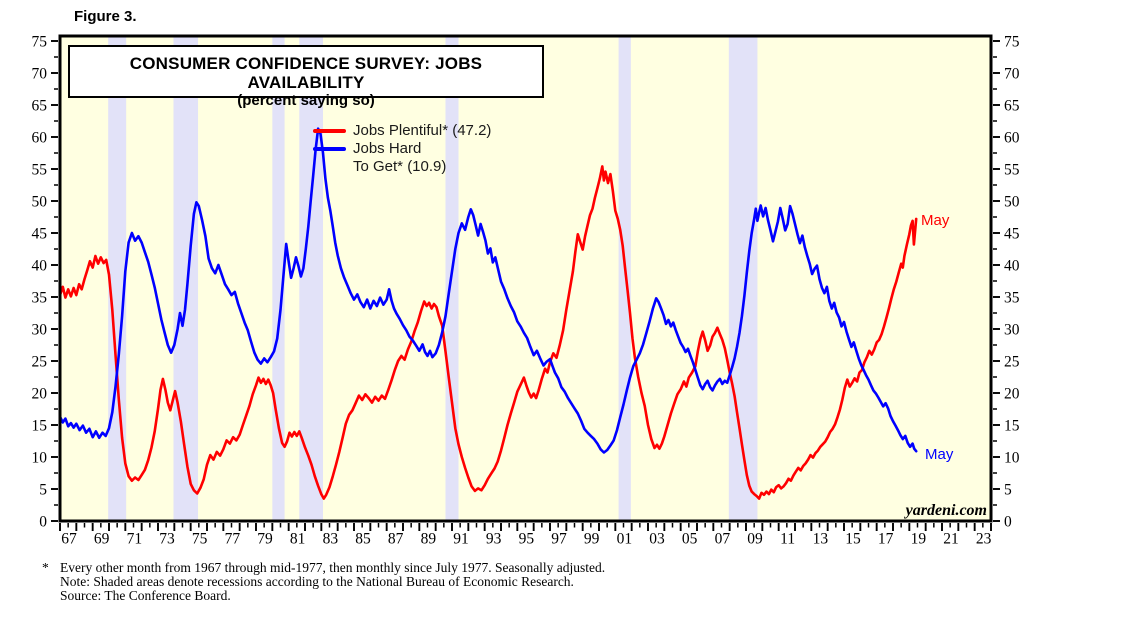  Describe the element at coordinates (1012, 330) in the screenshot. I see `y-axis-label-right: 30` at that location.